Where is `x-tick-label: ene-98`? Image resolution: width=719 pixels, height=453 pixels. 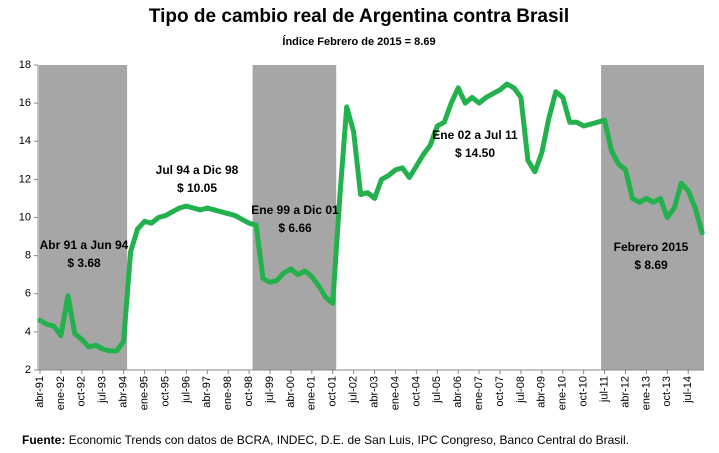 x-tick-label: ene-98 is located at coordinates (228, 393).